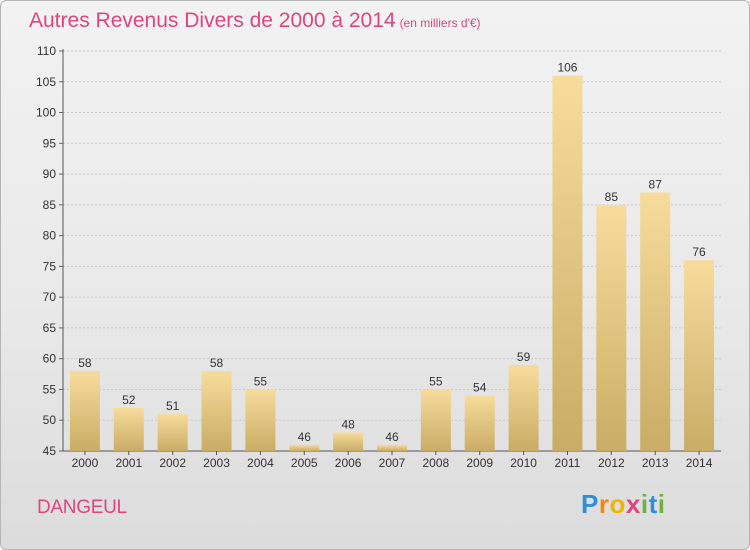 This screenshot has width=750, height=550. What do you see at coordinates (173, 406) in the screenshot?
I see `data-label: 51` at bounding box center [173, 406].